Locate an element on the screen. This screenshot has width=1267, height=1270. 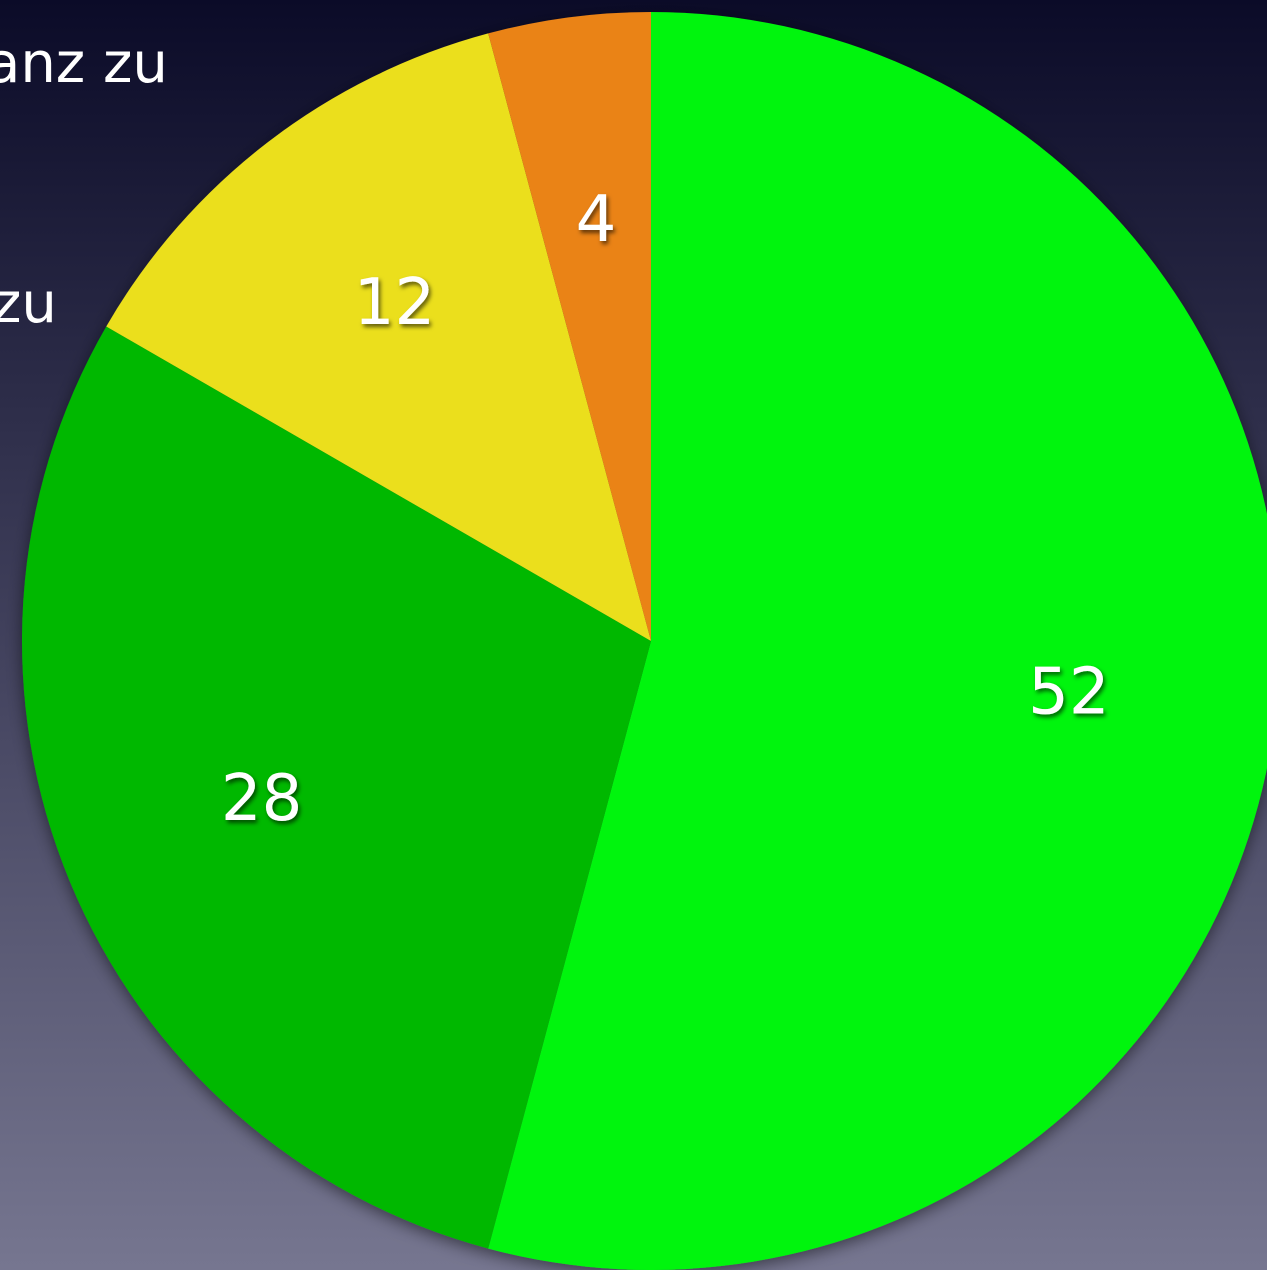
legend: anz zu zu is located at coordinates (84, 183).